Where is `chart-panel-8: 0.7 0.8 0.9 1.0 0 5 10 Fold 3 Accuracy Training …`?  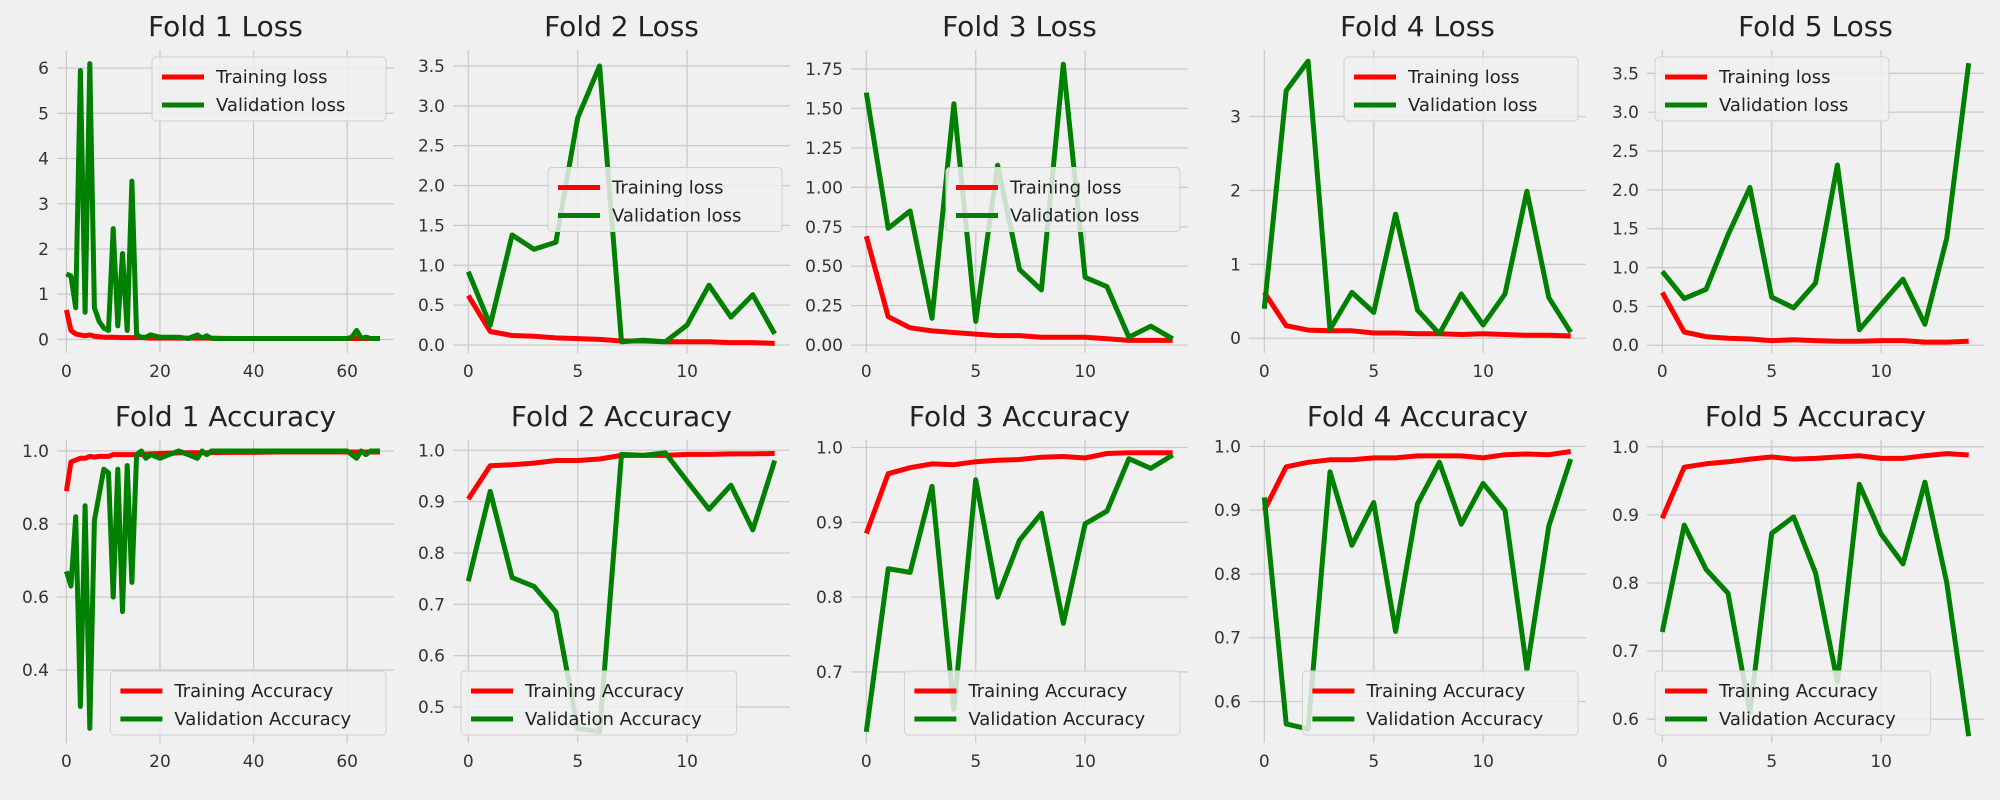 chart-panel-8: 0.7 0.8 0.9 1.0 0 5 10 Fold 3 Accuracy Training … is located at coordinates (1002, 586).